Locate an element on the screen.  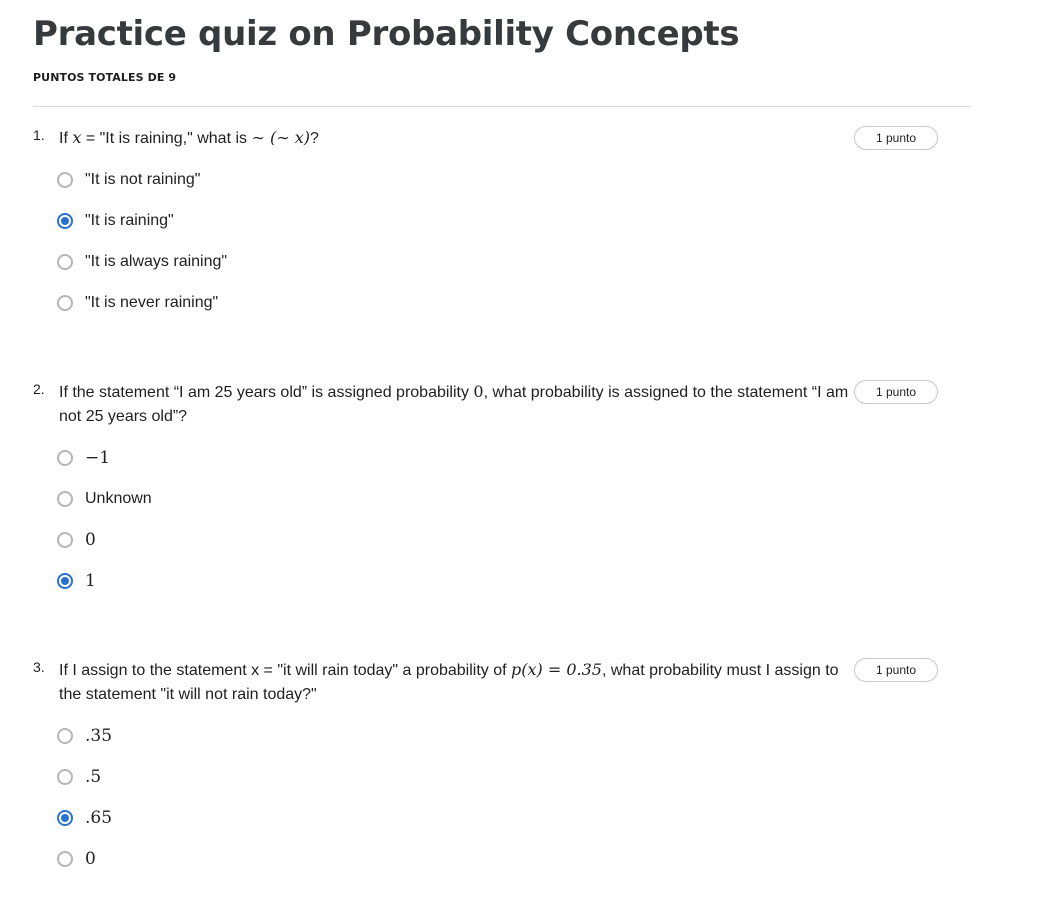
question-text: If x = "It is raining," what is ∼ (∼ x)? is located at coordinates (189, 137).